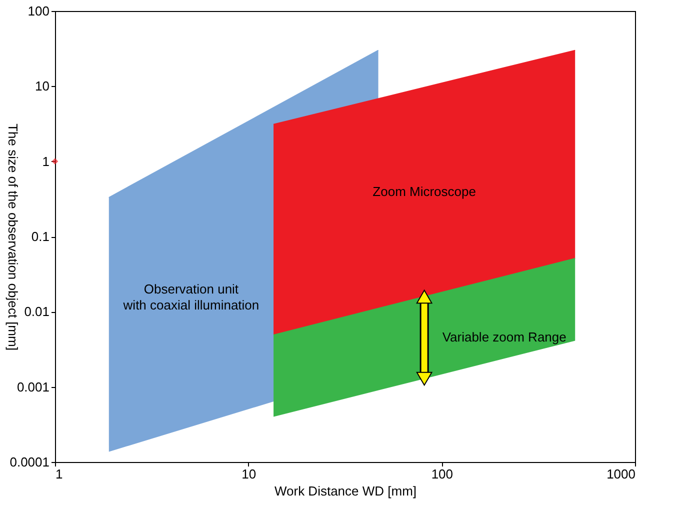 The image size is (681, 510). What do you see at coordinates (37, 312) in the screenshot?
I see `y-tick-label: 0.01` at bounding box center [37, 312].